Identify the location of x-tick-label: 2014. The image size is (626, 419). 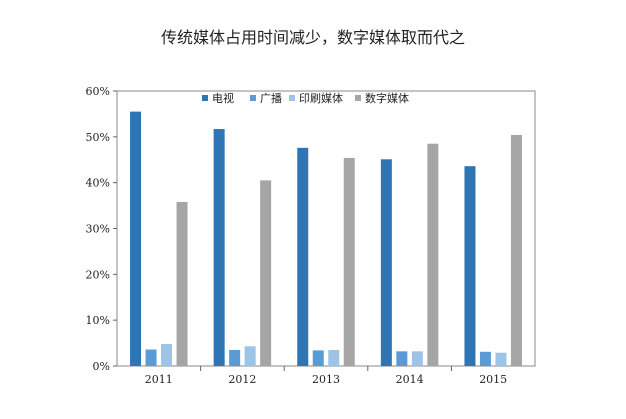
(410, 379).